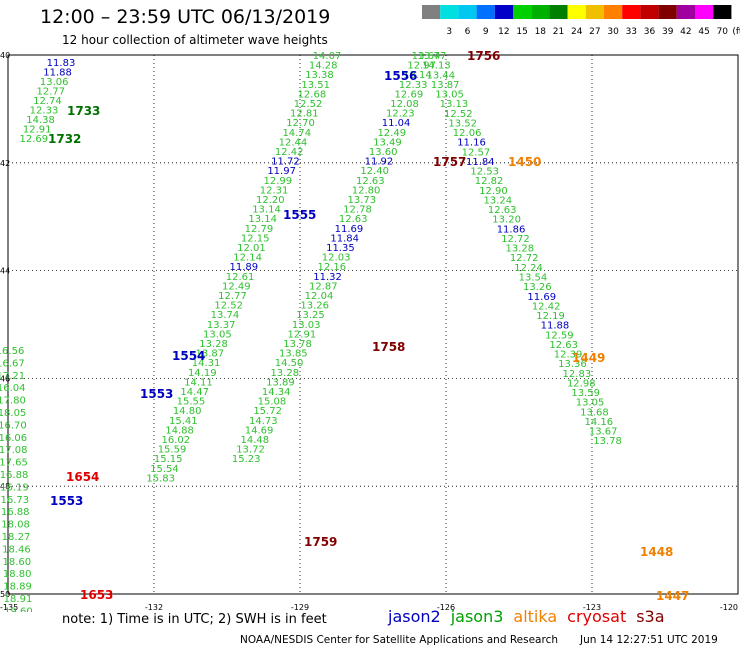 The width and height of the screenshot is (740, 650). Describe the element at coordinates (315, 85) in the screenshot. I see `wave-height-value: 13.51` at that location.